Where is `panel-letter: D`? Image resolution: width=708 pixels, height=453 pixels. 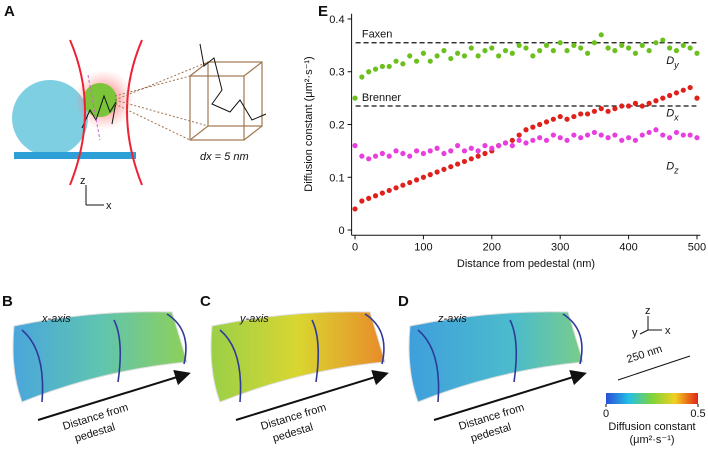 panel-letter: D is located at coordinates (403, 301).